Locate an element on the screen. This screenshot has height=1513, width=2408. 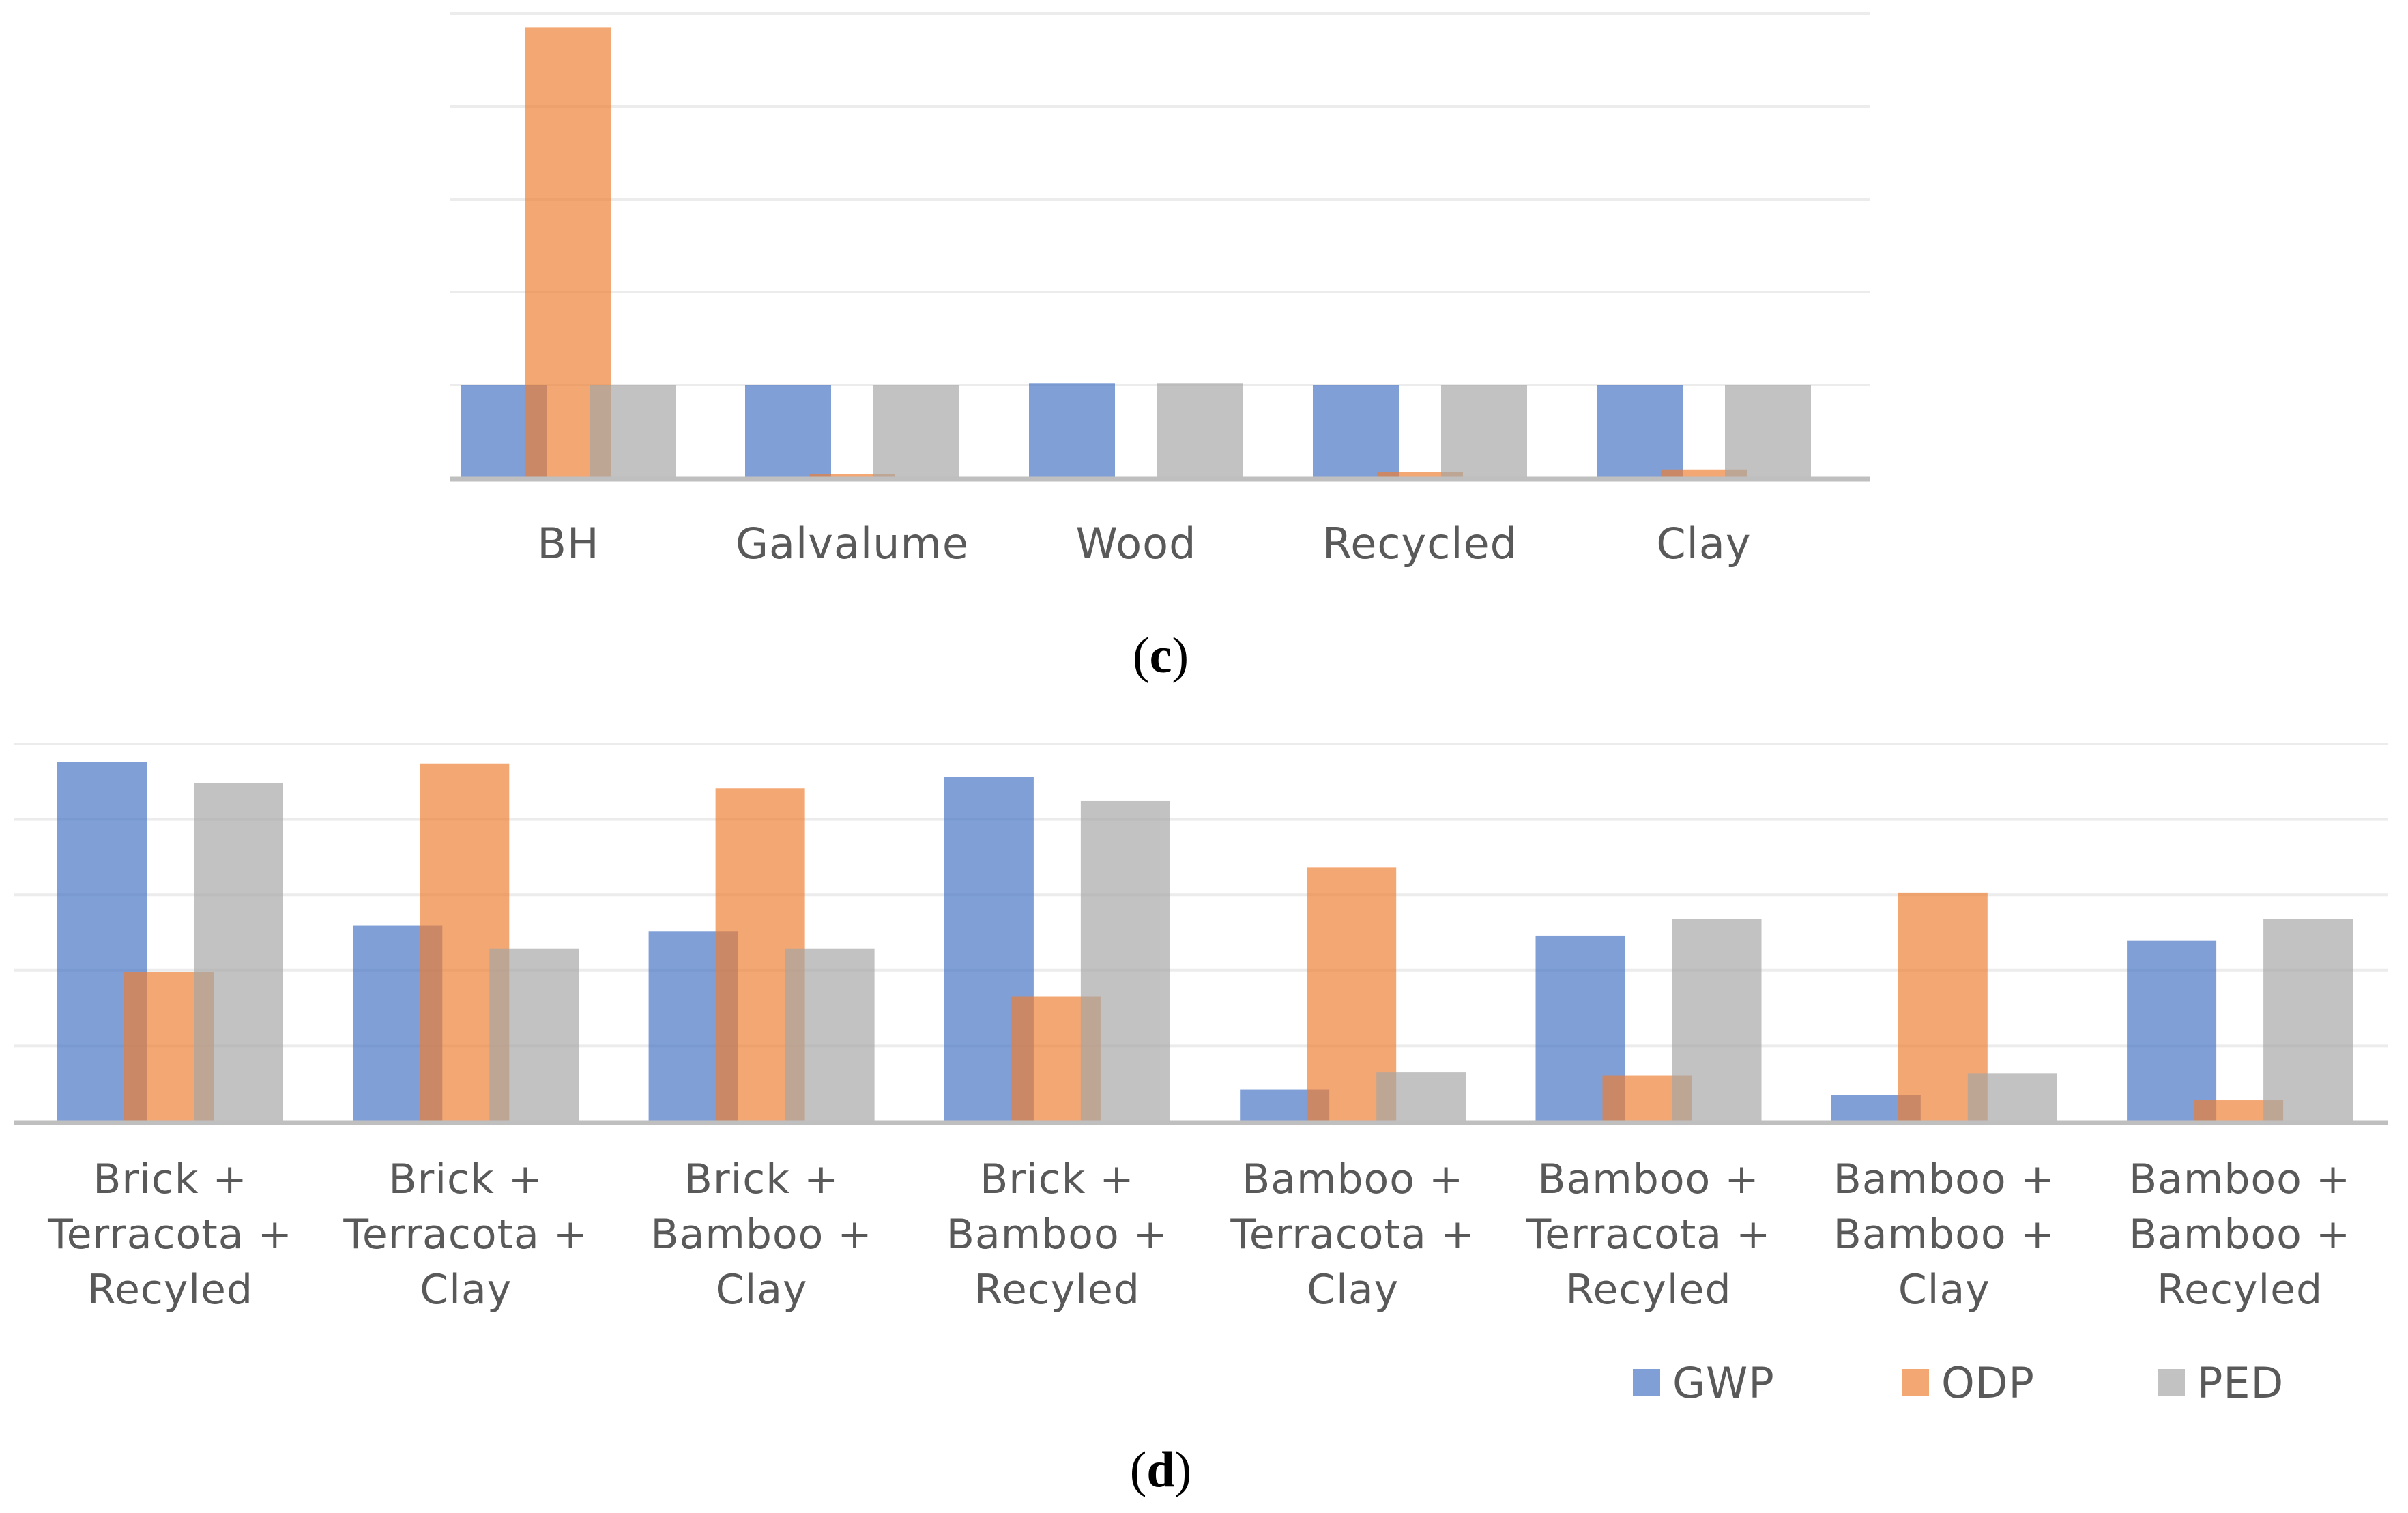
chart-c-x-tick-labels: BH Galvalume Wood Recycled Clay is located at coordinates (1144, 543).